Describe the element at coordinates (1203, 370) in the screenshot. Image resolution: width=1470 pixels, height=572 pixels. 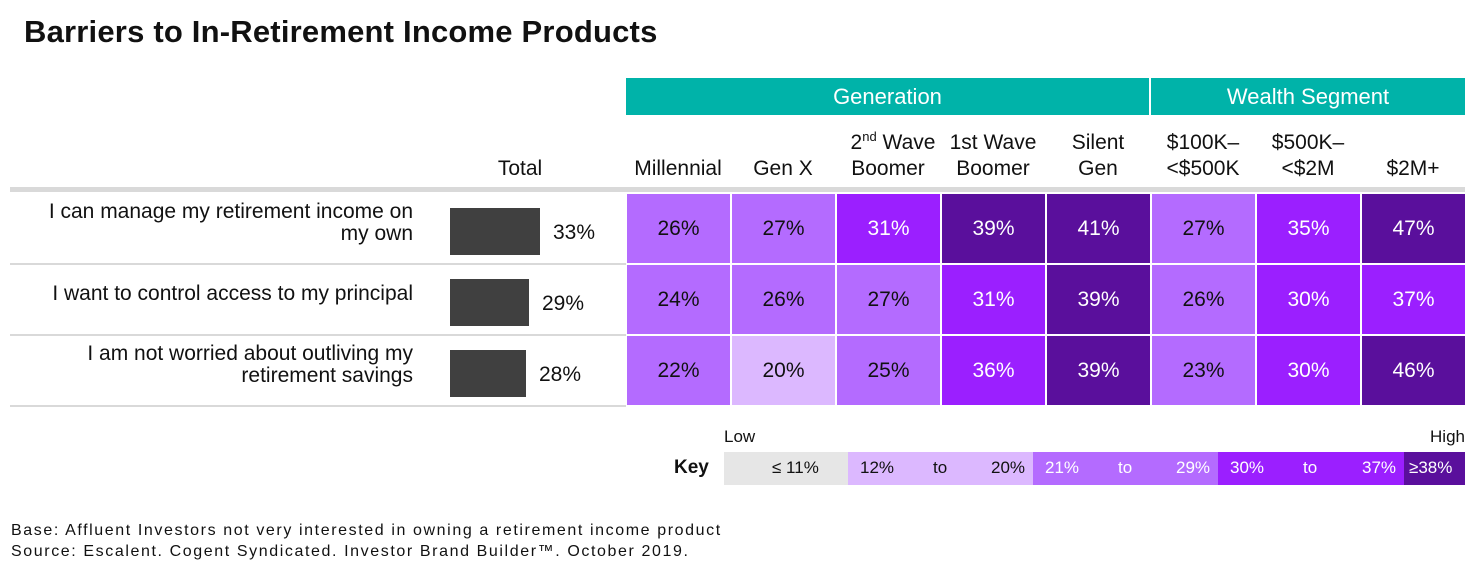
I see `heatmap-cell: 23%` at that location.